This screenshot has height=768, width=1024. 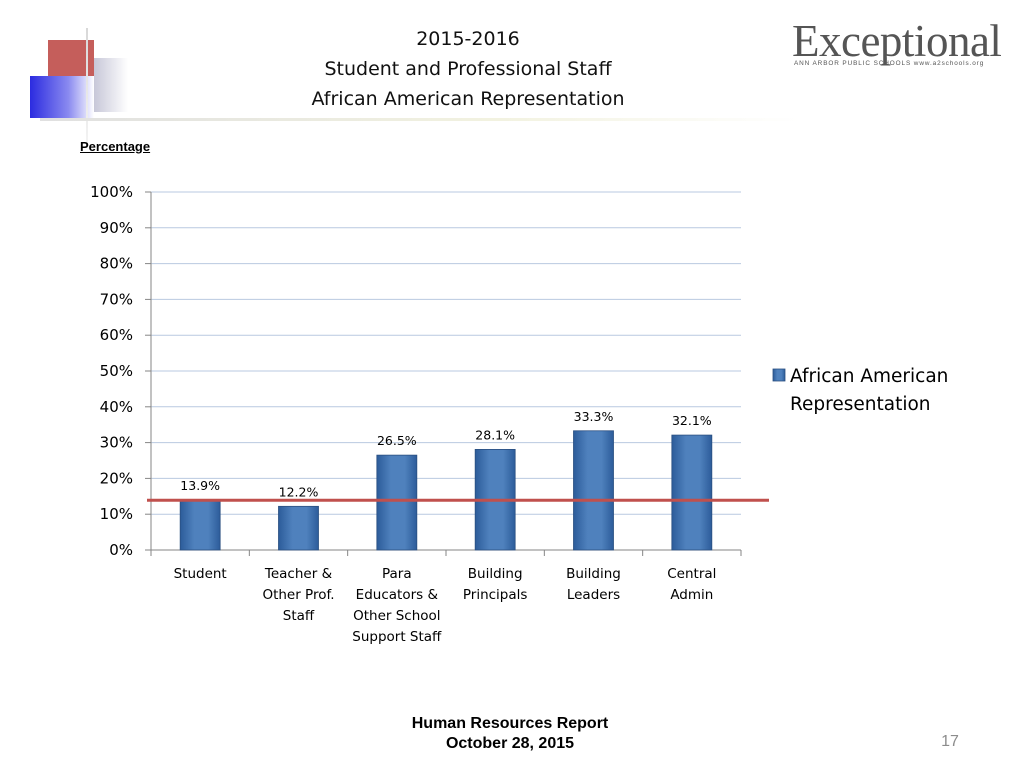 I want to click on y-tick-label: 40%, so click(x=116, y=407).